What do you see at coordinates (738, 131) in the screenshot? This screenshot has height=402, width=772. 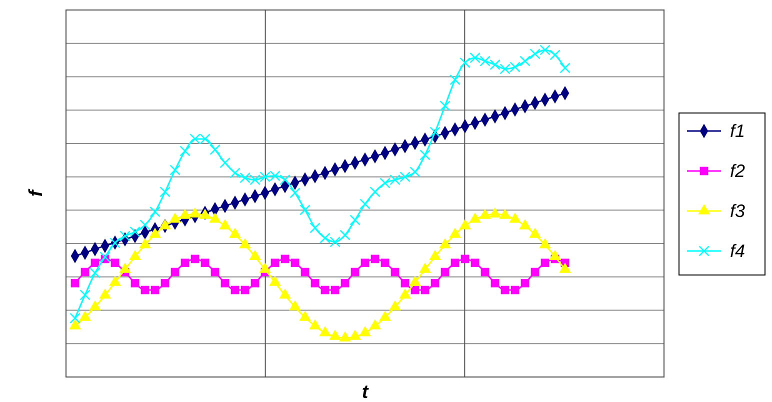 I see `legend-label: f1` at bounding box center [738, 131].